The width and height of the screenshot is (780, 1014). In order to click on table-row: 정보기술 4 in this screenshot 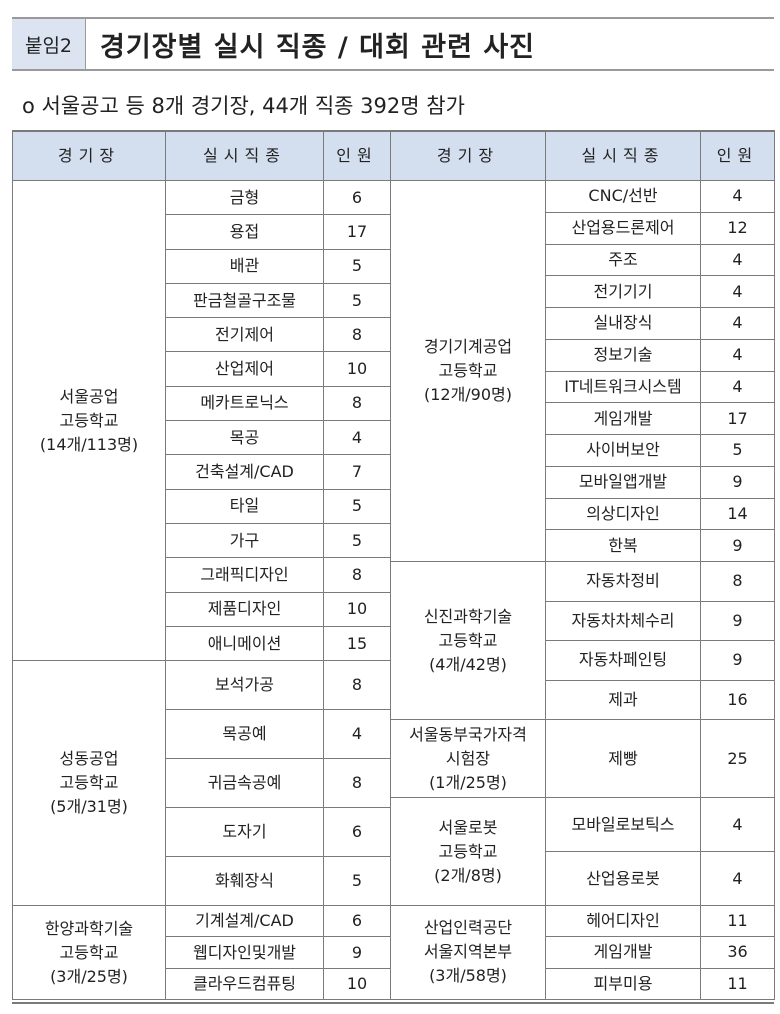, I will do `click(583, 355)`.